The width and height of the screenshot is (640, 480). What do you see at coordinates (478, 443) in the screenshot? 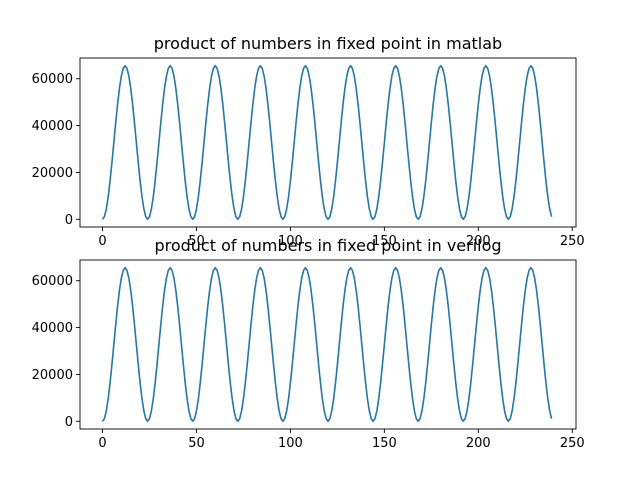
I see `bottom-x-tick-label: 200` at bounding box center [478, 443].